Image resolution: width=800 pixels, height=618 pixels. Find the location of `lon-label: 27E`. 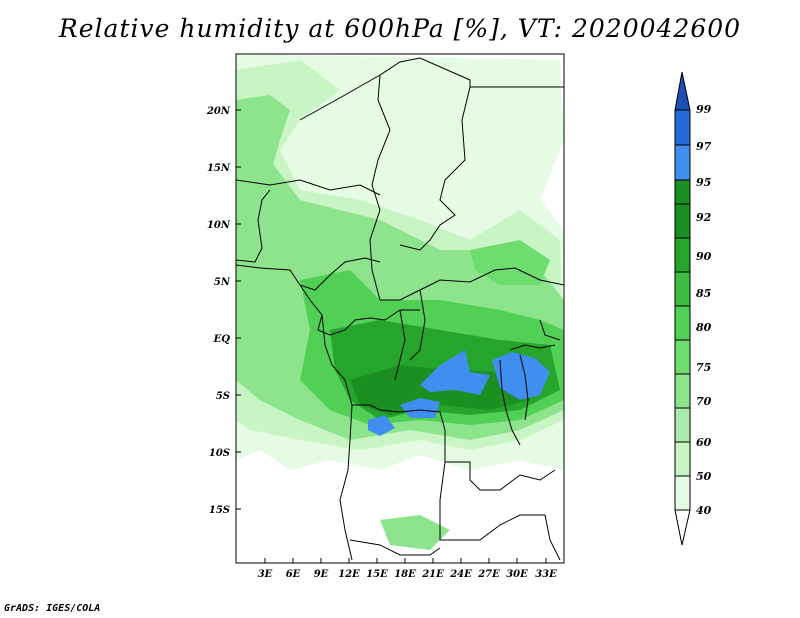

lon-label: 27E is located at coordinates (488, 574).